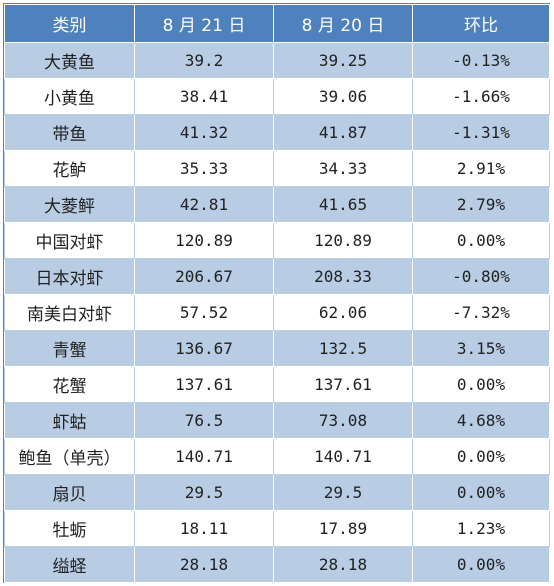 This screenshot has height=586, width=554. I want to click on cell-change: 2.91%, so click(481, 168).